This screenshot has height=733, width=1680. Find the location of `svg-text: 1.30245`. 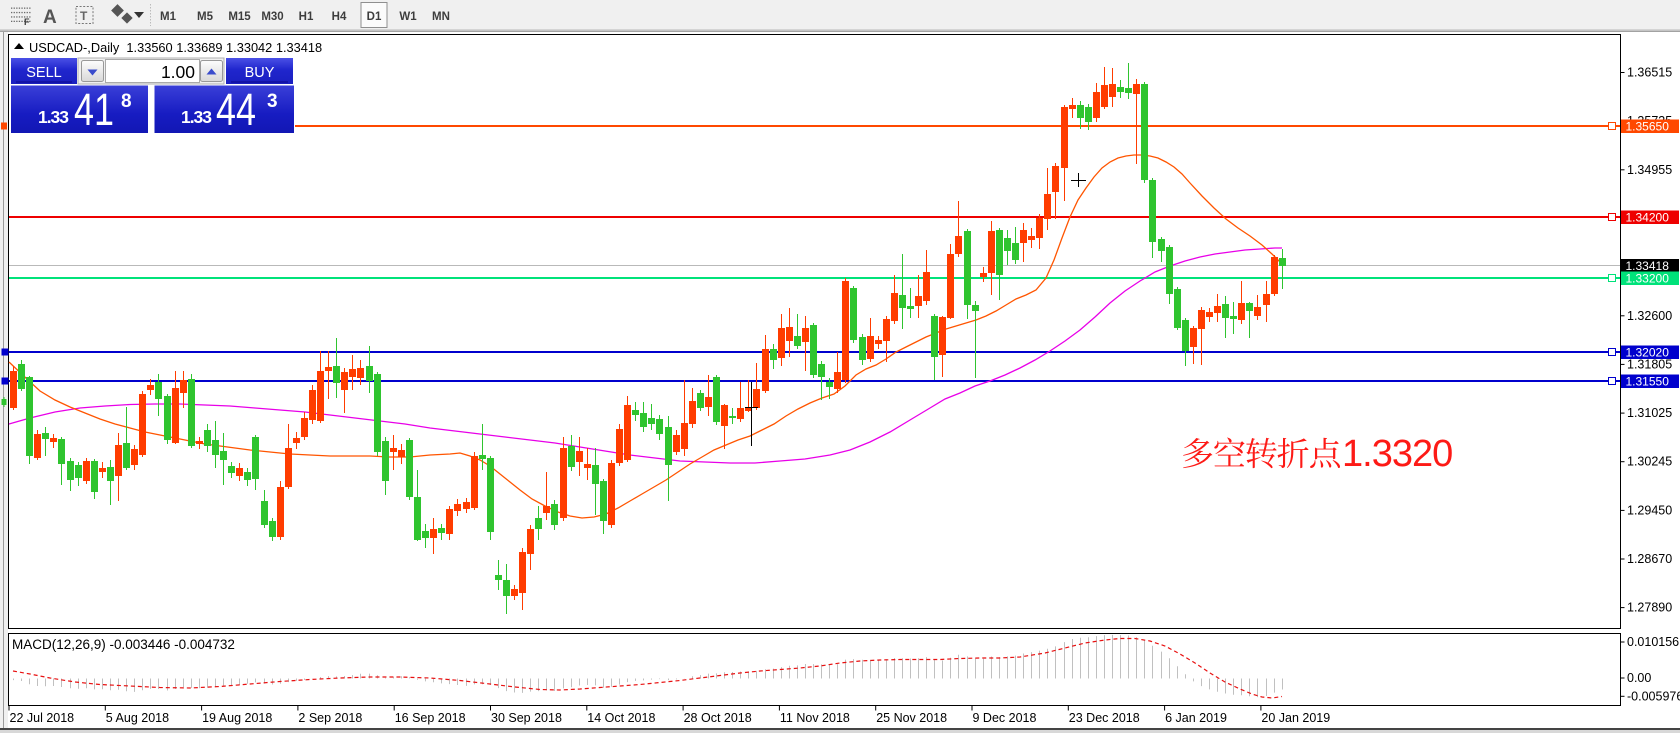

svg-text: 1.30245 is located at coordinates (1649, 462).